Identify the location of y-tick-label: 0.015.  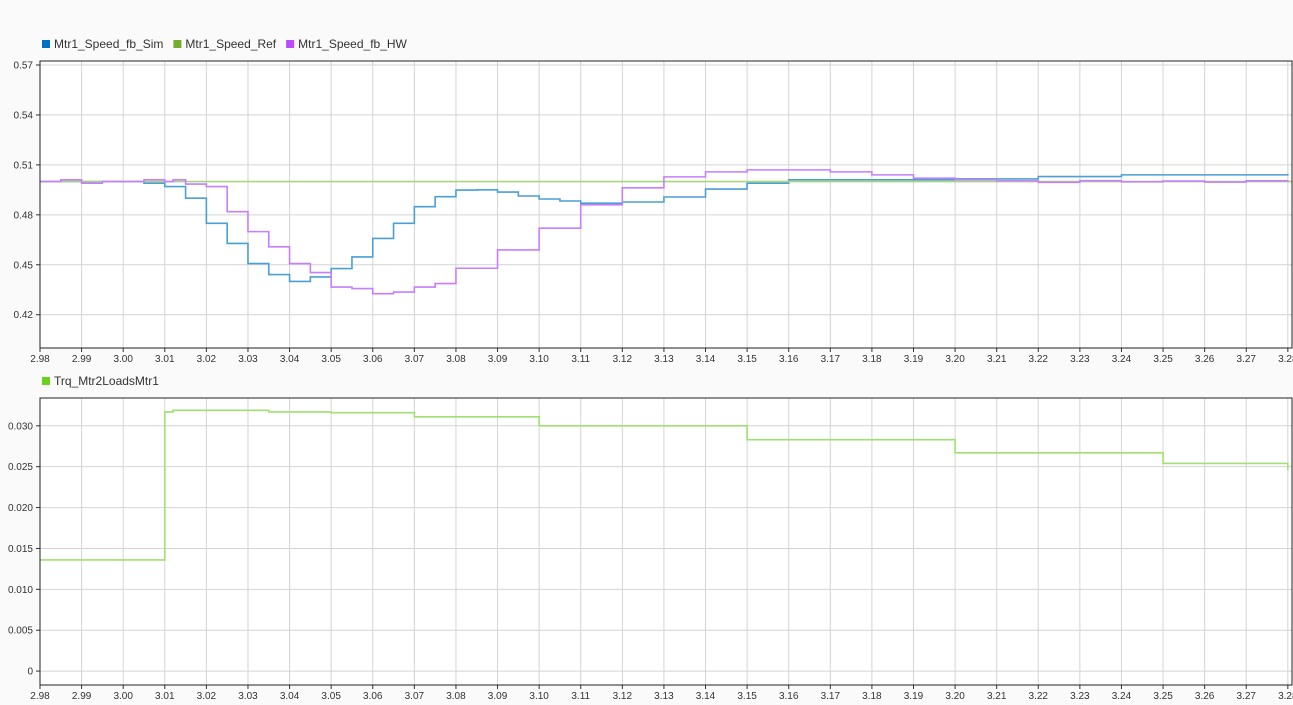
(20, 549).